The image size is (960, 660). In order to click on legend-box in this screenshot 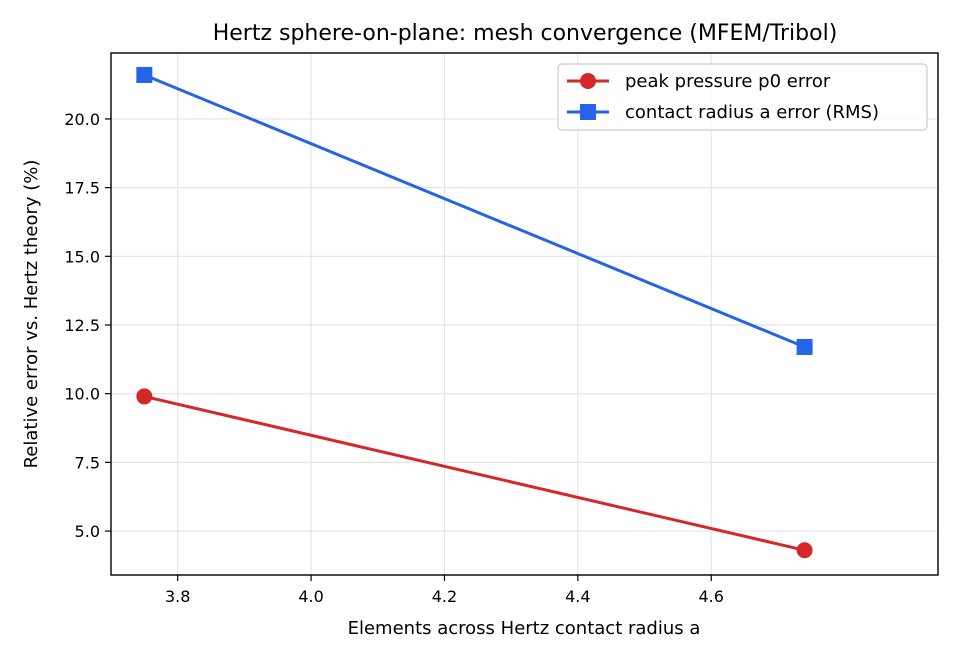, I will do `click(742, 97)`.